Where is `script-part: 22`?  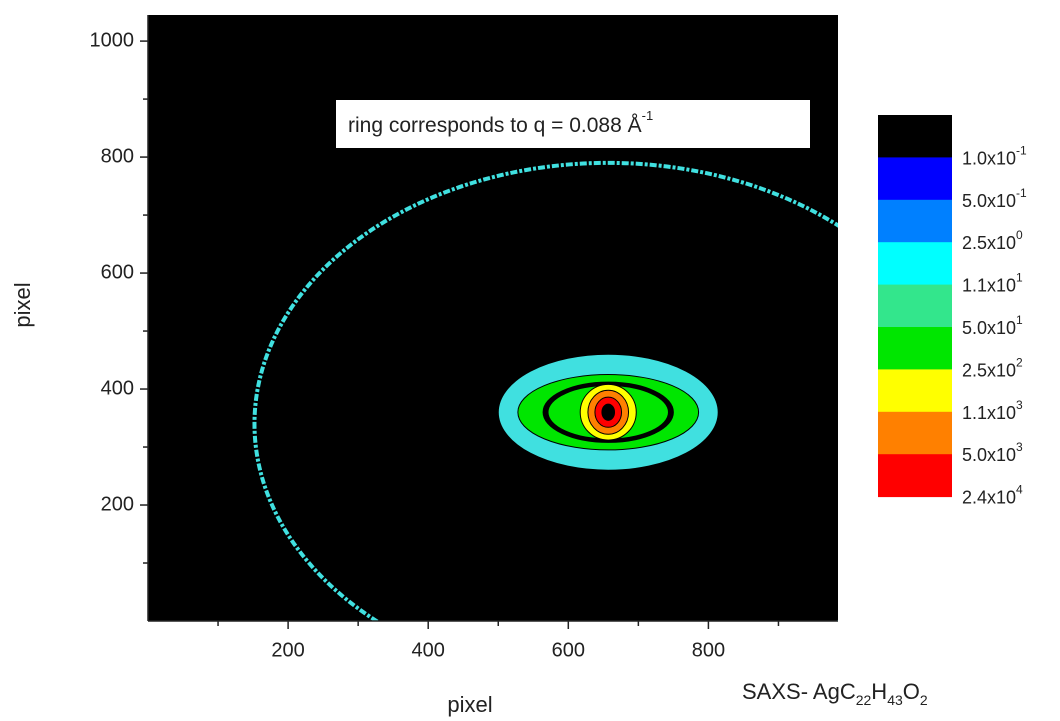 script-part: 22 is located at coordinates (864, 700).